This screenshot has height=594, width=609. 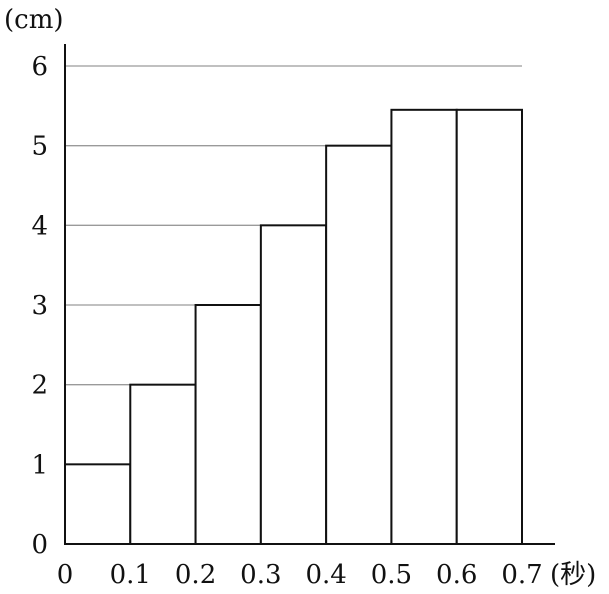 I want to click on x-tick-labels: 0 0.1 0.2 0.3 0.4 0.5 0.6 0.7, so click(x=300, y=575).